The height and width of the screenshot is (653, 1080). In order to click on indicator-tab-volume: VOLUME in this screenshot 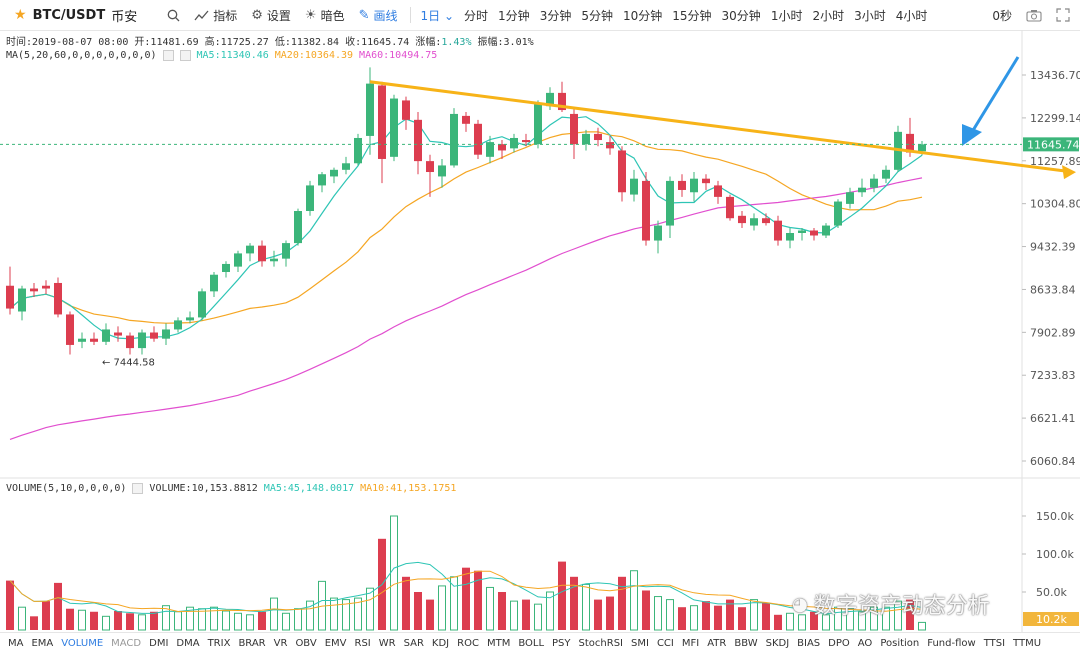, I will do `click(82, 643)`.